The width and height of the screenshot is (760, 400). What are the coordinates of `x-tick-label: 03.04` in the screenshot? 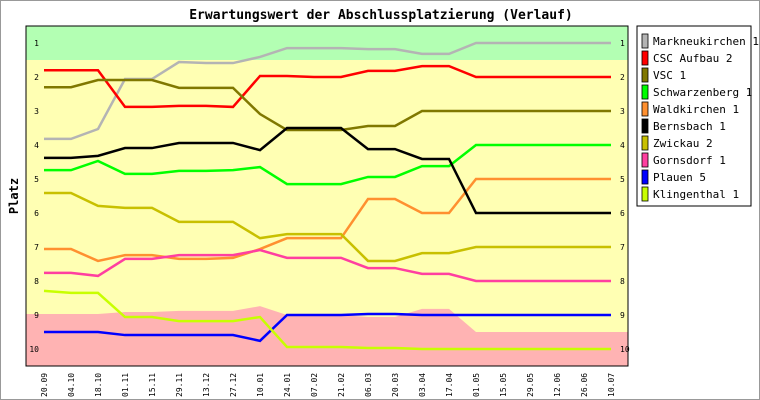 It's located at (422, 385).